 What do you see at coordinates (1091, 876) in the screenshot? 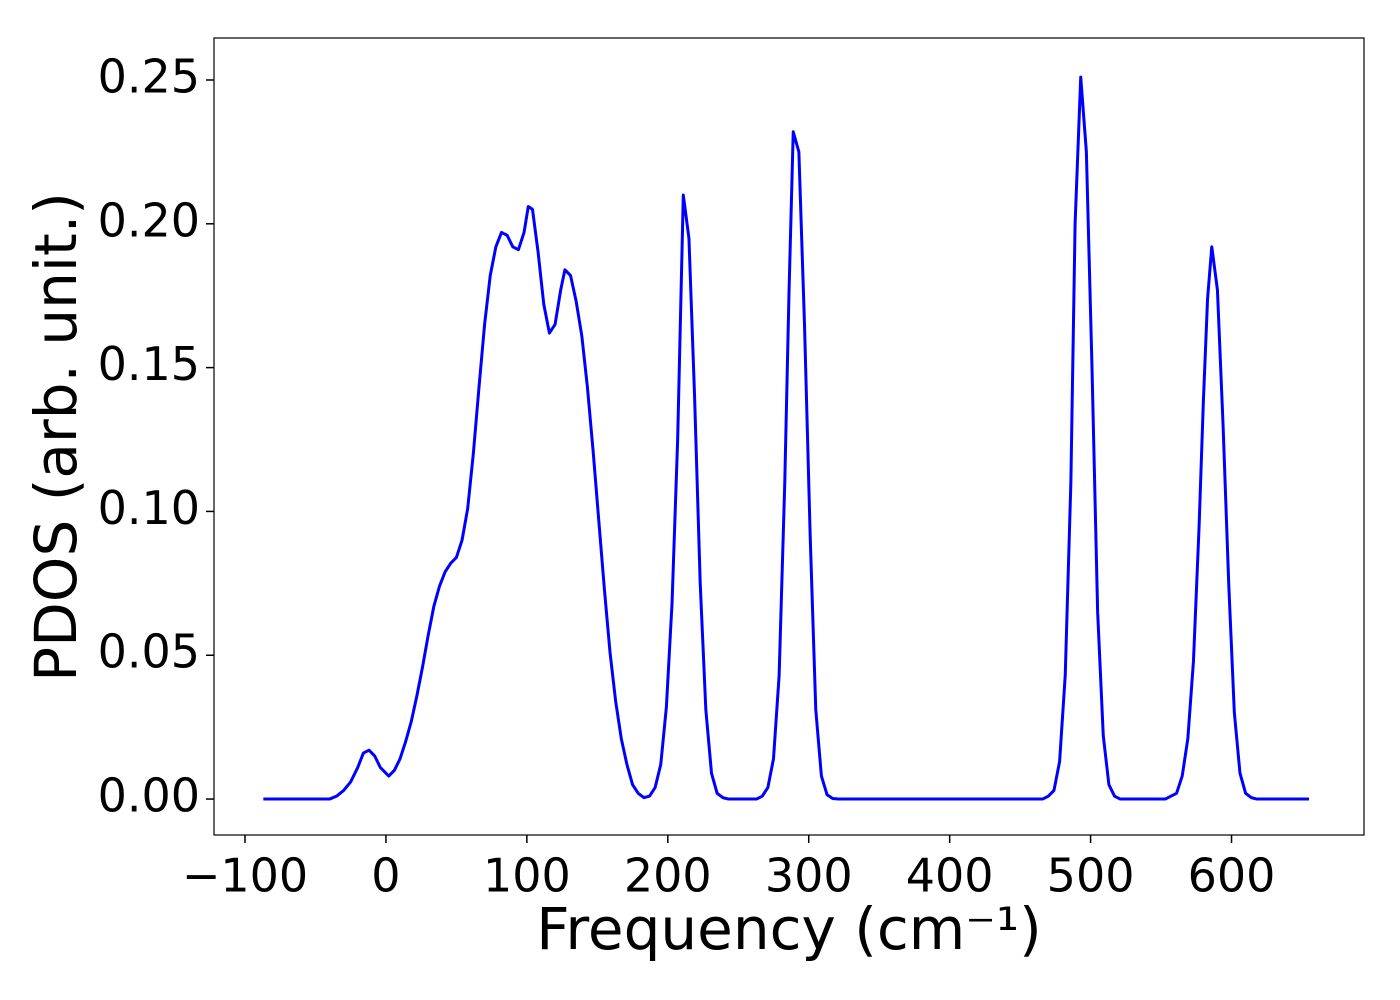
I see `x-tick-label: 500` at bounding box center [1091, 876].